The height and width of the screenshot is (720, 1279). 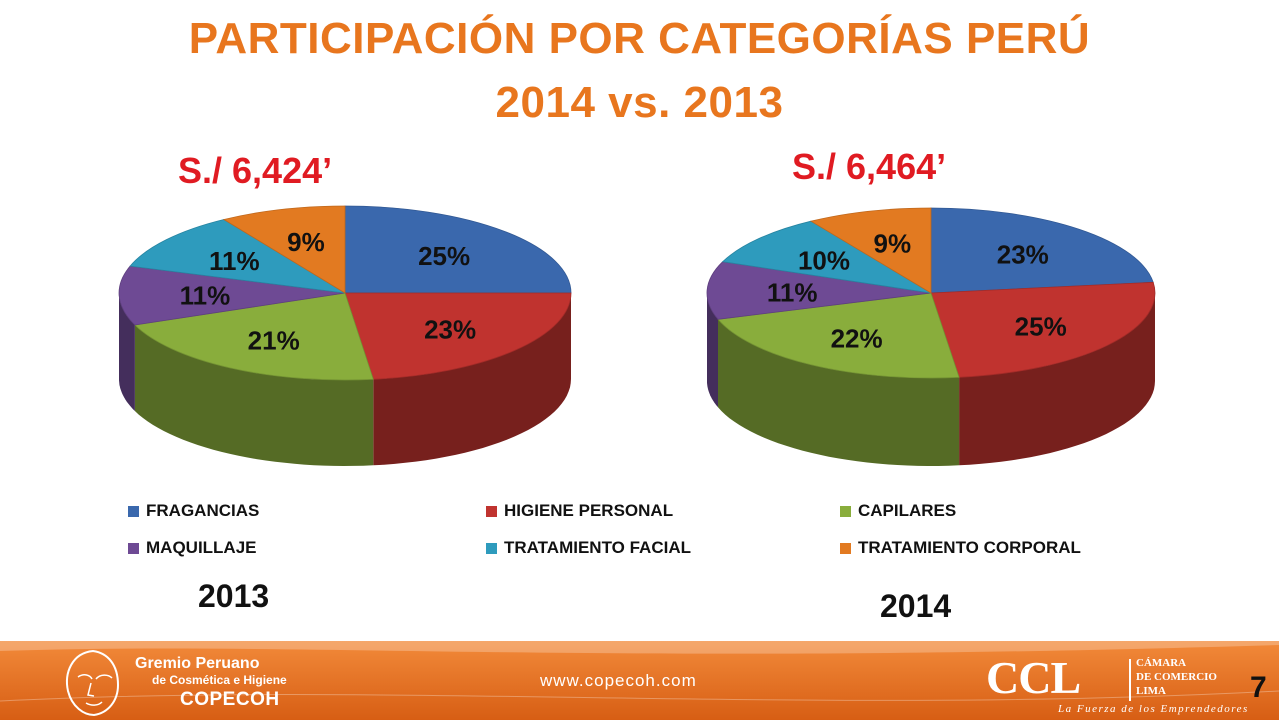 What do you see at coordinates (639, 38) in the screenshot?
I see `slide-title-line1: PARTICIPACIÓN POR CATEGORÍAS PERÚ` at bounding box center [639, 38].